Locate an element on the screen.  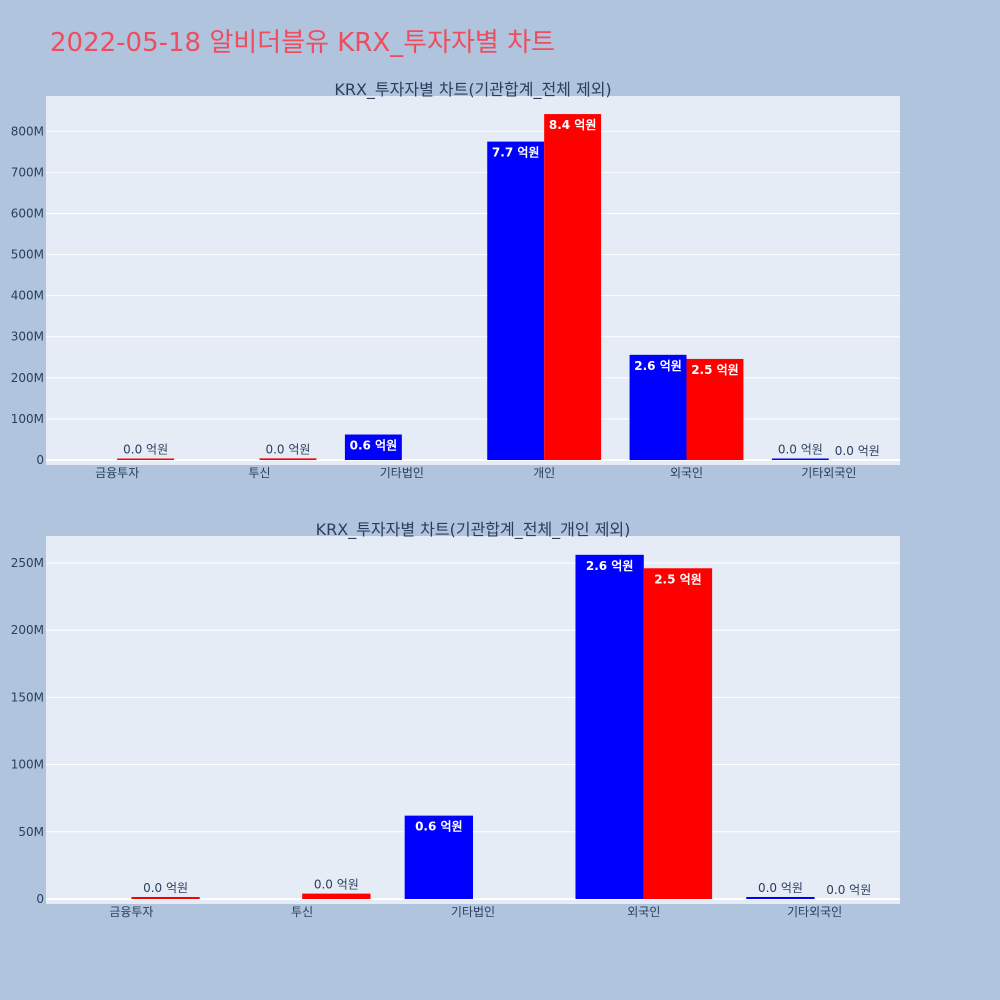
y-tick-label: 700M is located at coordinates (27, 172).